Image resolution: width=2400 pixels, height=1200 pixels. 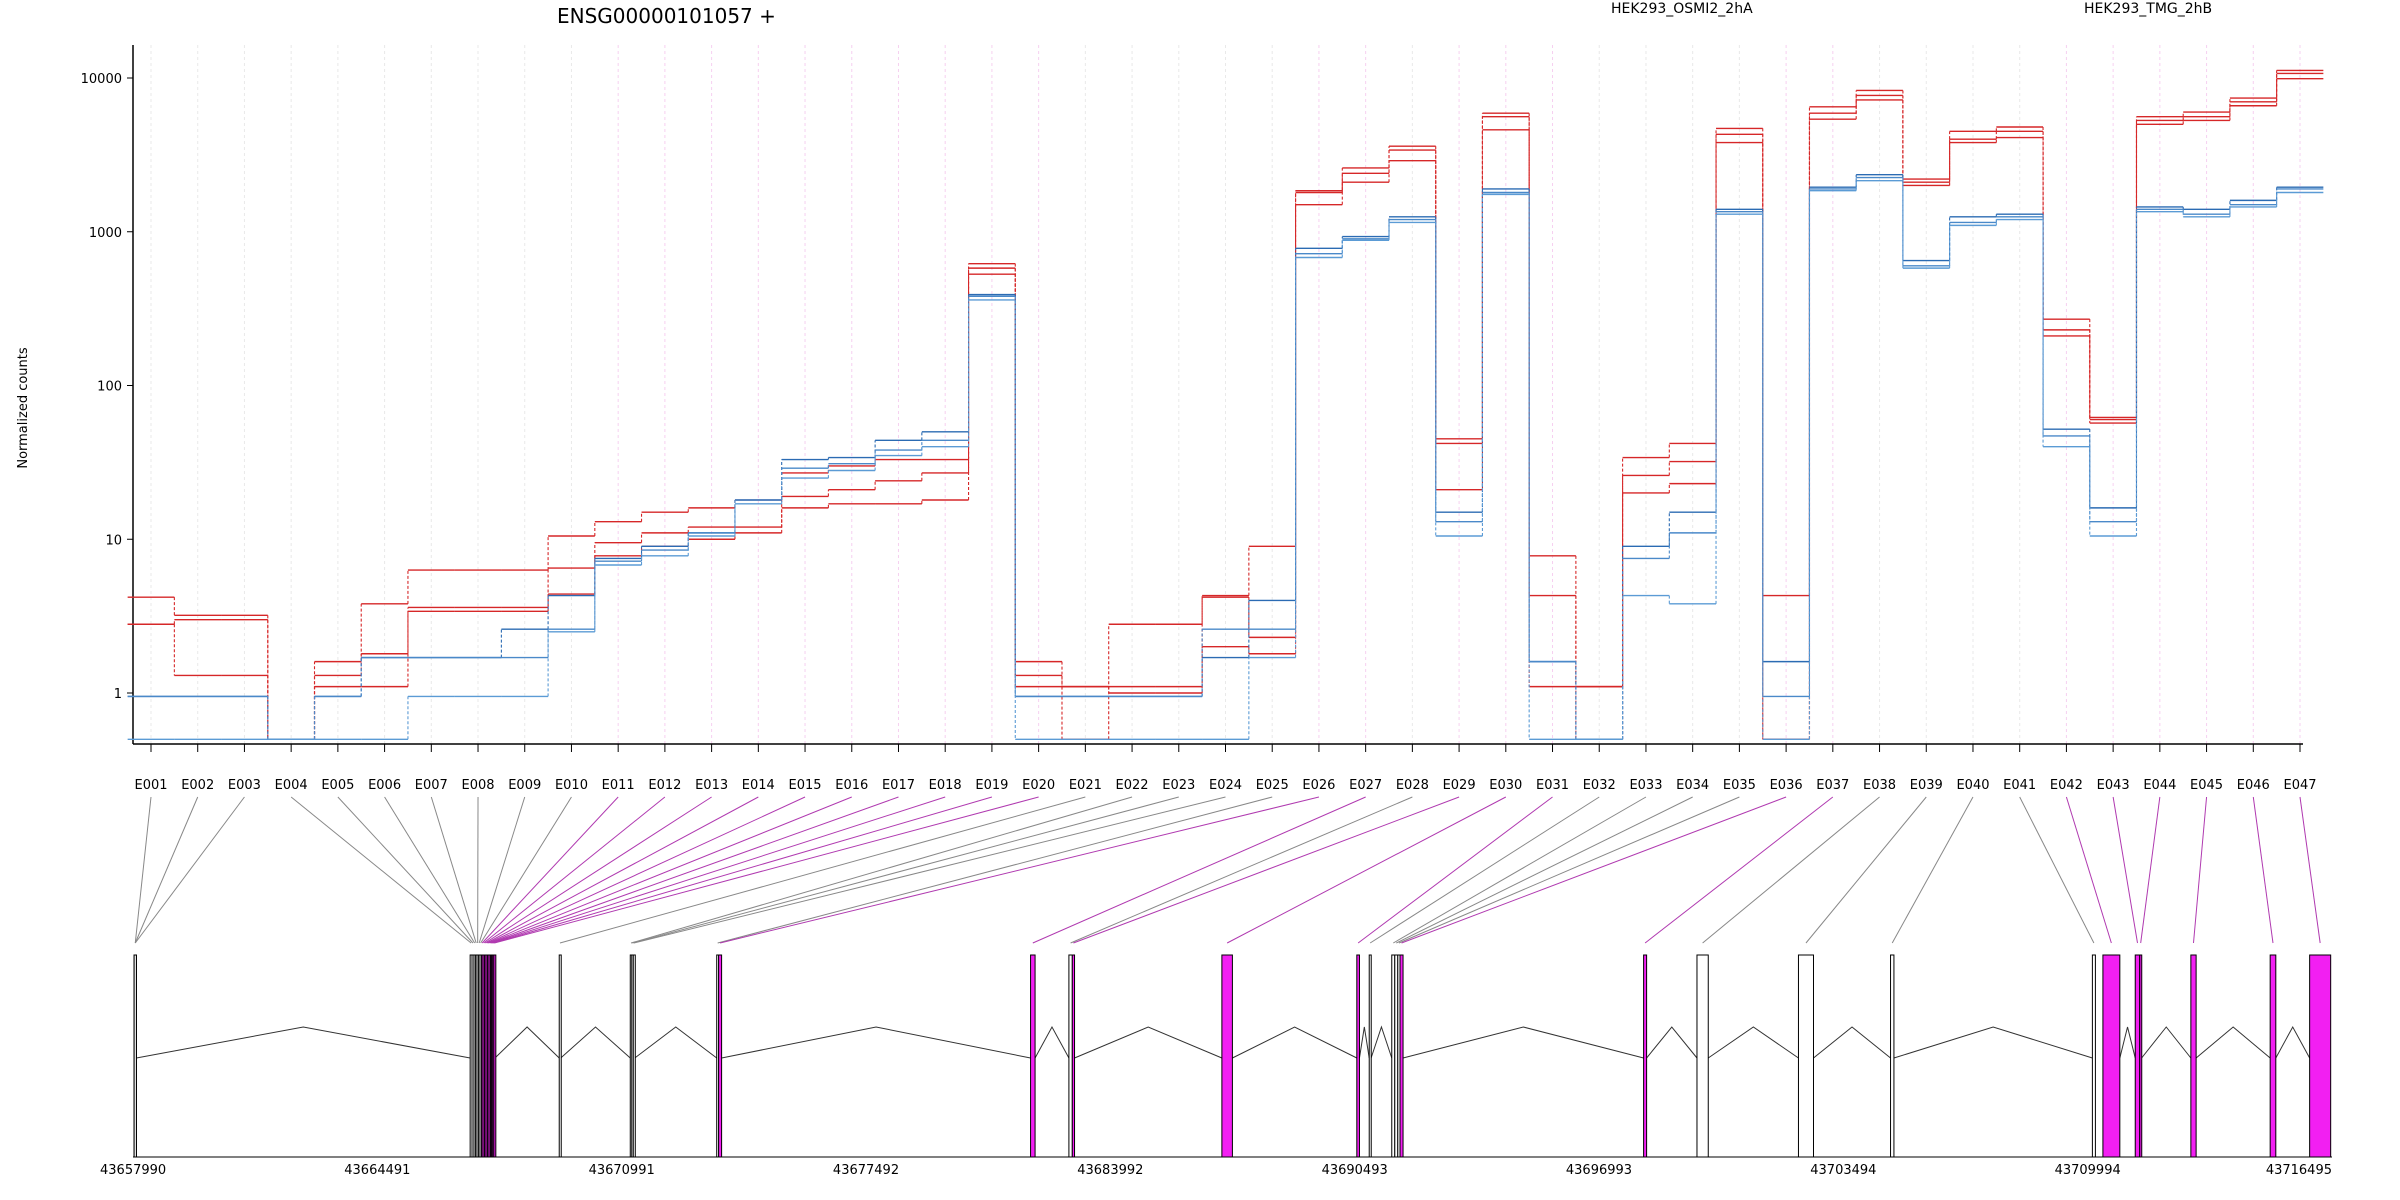 What do you see at coordinates (560, 1056) in the screenshot?
I see `exon-box-E021` at bounding box center [560, 1056].